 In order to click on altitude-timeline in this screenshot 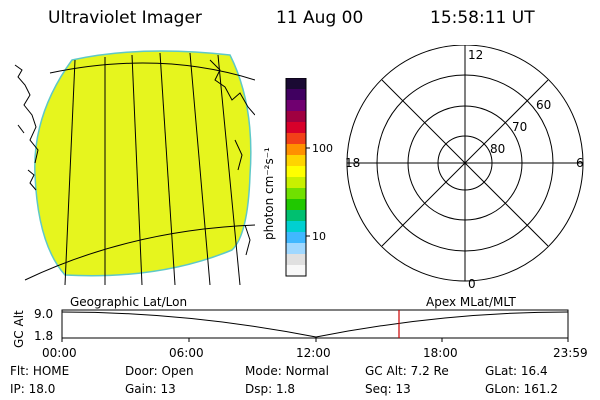, I will do `click(315, 325)`.